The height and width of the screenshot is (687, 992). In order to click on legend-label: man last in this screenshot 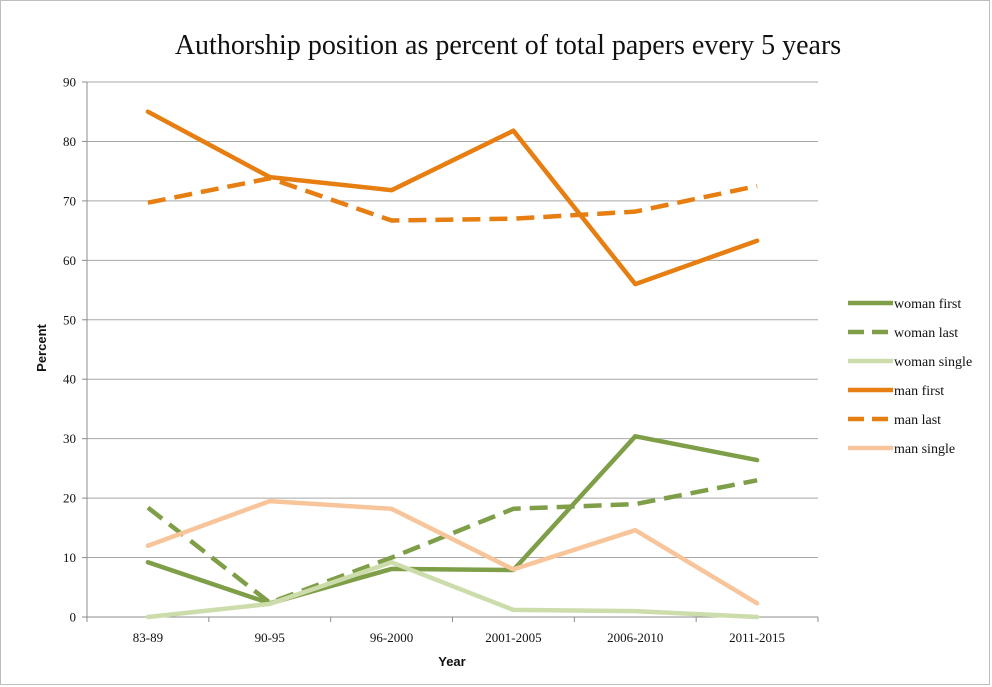, I will do `click(917, 420)`.